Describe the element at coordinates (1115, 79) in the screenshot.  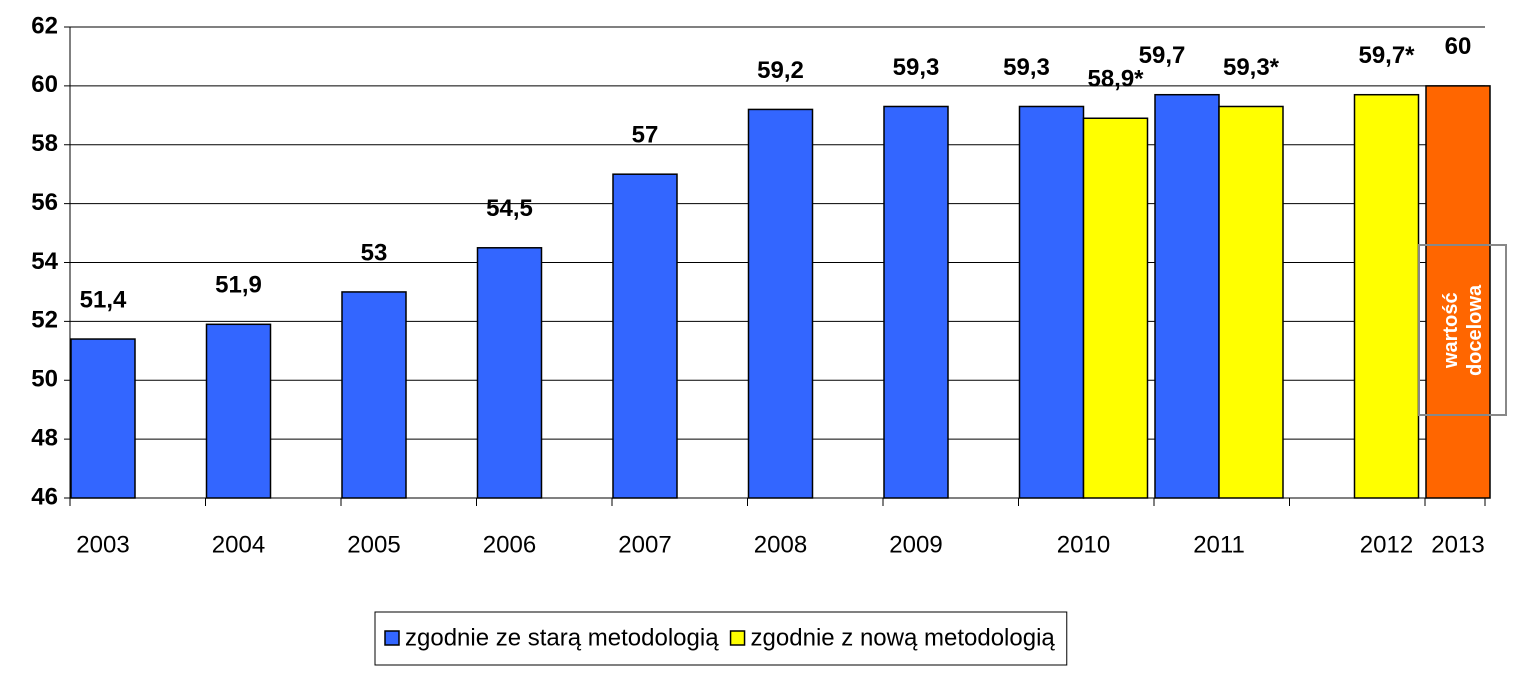
I see `value-label: 58,9*` at that location.